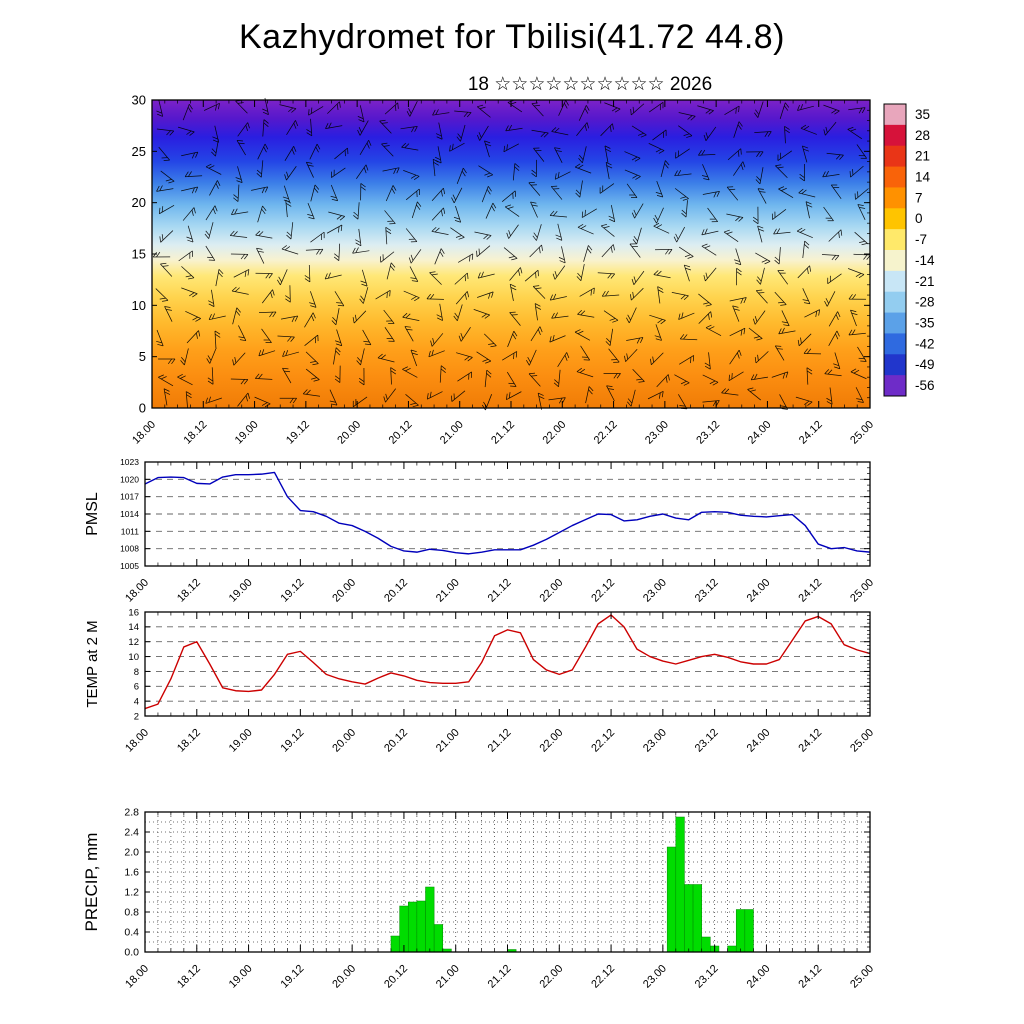 This screenshot has width=1024, height=1024. Describe the element at coordinates (92, 663) in the screenshot. I see `panel-ylabel: TEMP at 2 M` at that location.